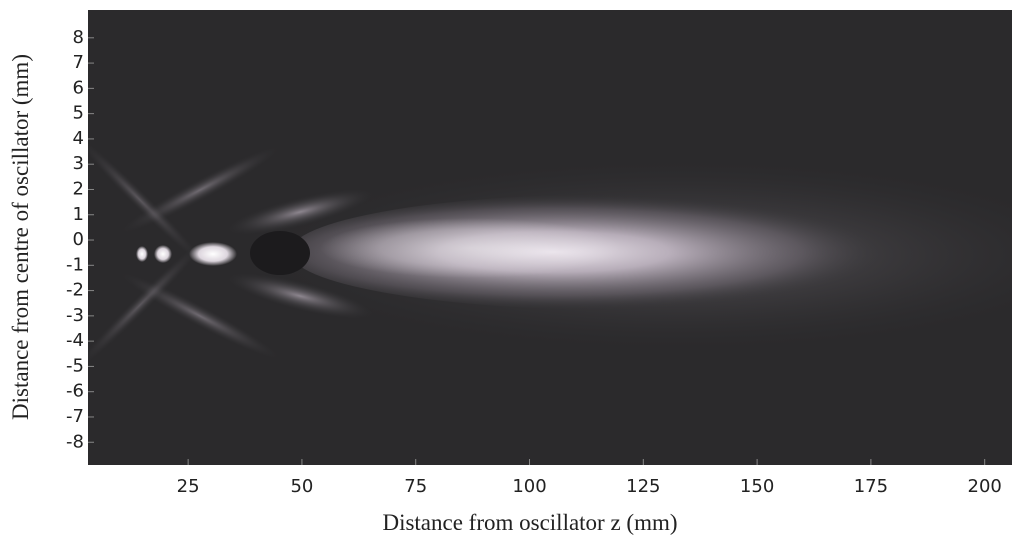  Describe the element at coordinates (643, 486) in the screenshot. I see `x-tick-label: 125` at that location.